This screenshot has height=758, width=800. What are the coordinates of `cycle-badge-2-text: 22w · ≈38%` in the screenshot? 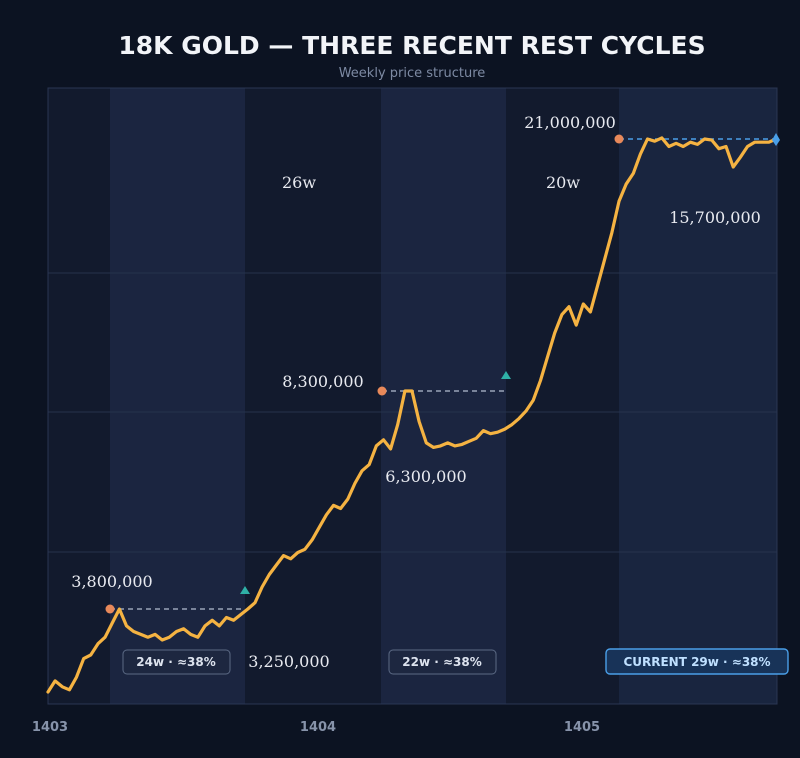 It's located at (441, 662).